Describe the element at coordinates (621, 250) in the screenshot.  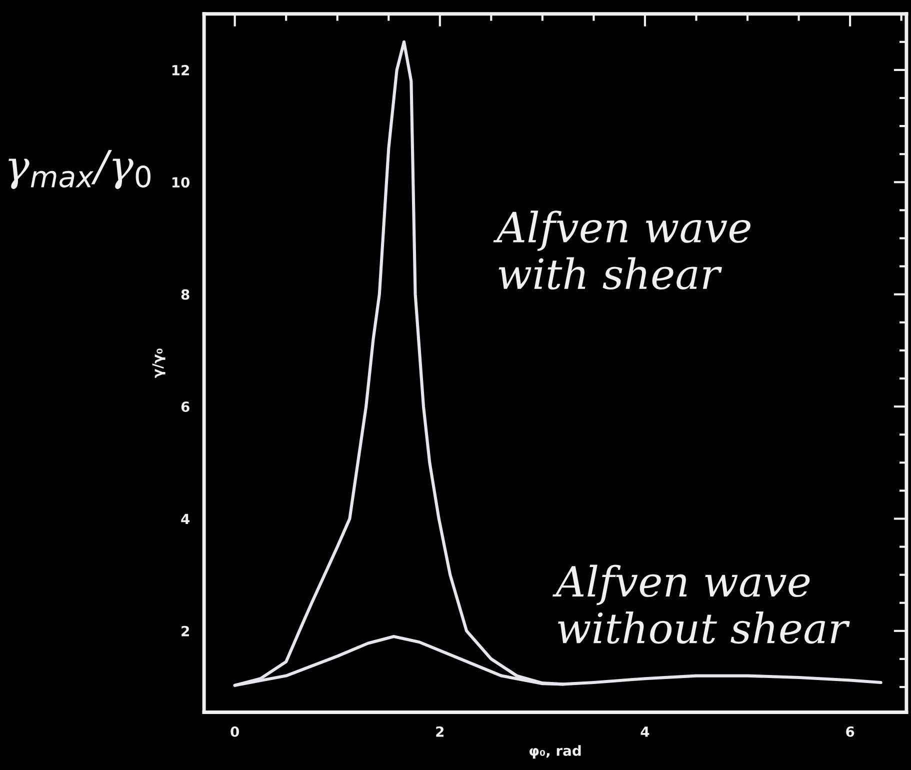
I see `annotation: Alfven wave with shear` at that location.